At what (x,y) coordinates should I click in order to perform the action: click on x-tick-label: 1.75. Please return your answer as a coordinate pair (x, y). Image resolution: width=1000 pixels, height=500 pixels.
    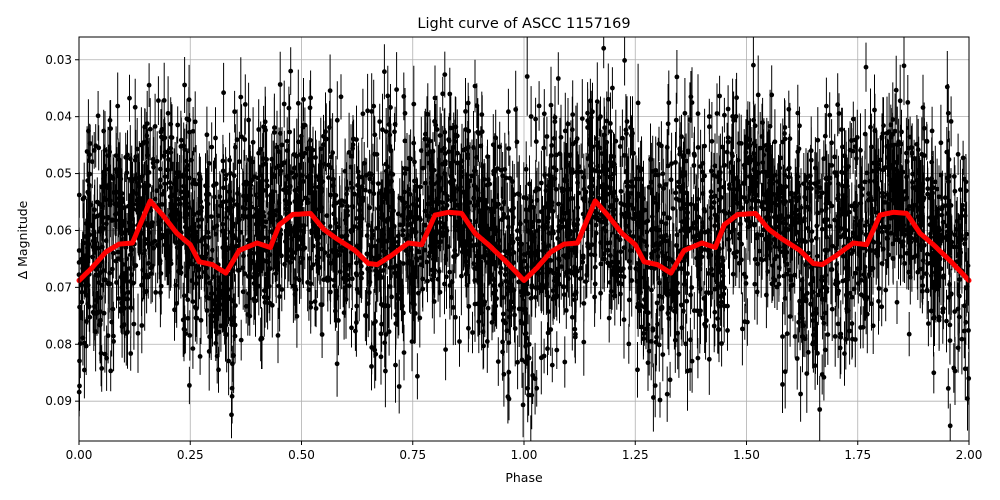
    Looking at the image, I should click on (857, 455).